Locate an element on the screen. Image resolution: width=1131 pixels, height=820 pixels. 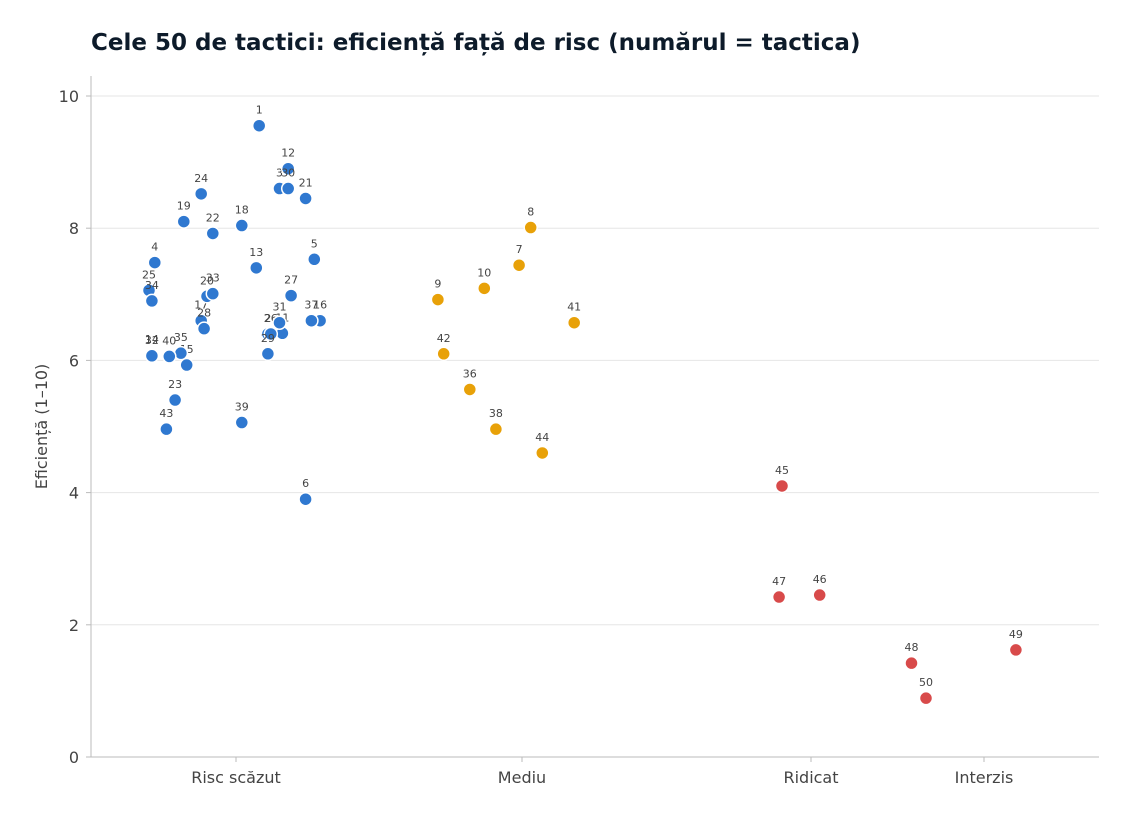
point-label-38: 38 is located at coordinates (496, 413).